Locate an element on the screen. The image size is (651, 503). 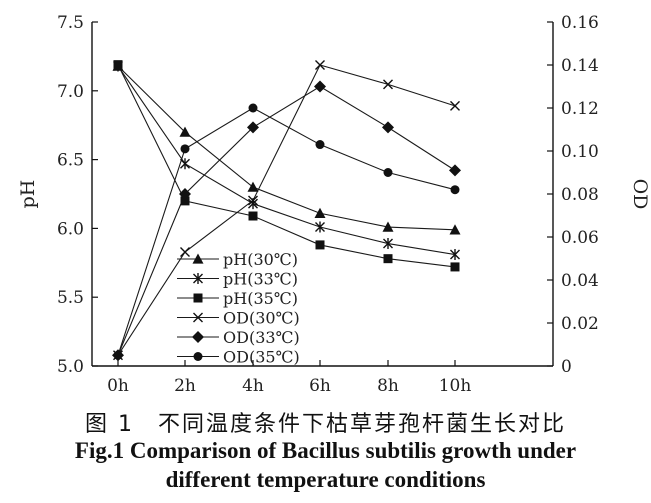
left-tick-label: 5.5 is located at coordinates (70, 298).